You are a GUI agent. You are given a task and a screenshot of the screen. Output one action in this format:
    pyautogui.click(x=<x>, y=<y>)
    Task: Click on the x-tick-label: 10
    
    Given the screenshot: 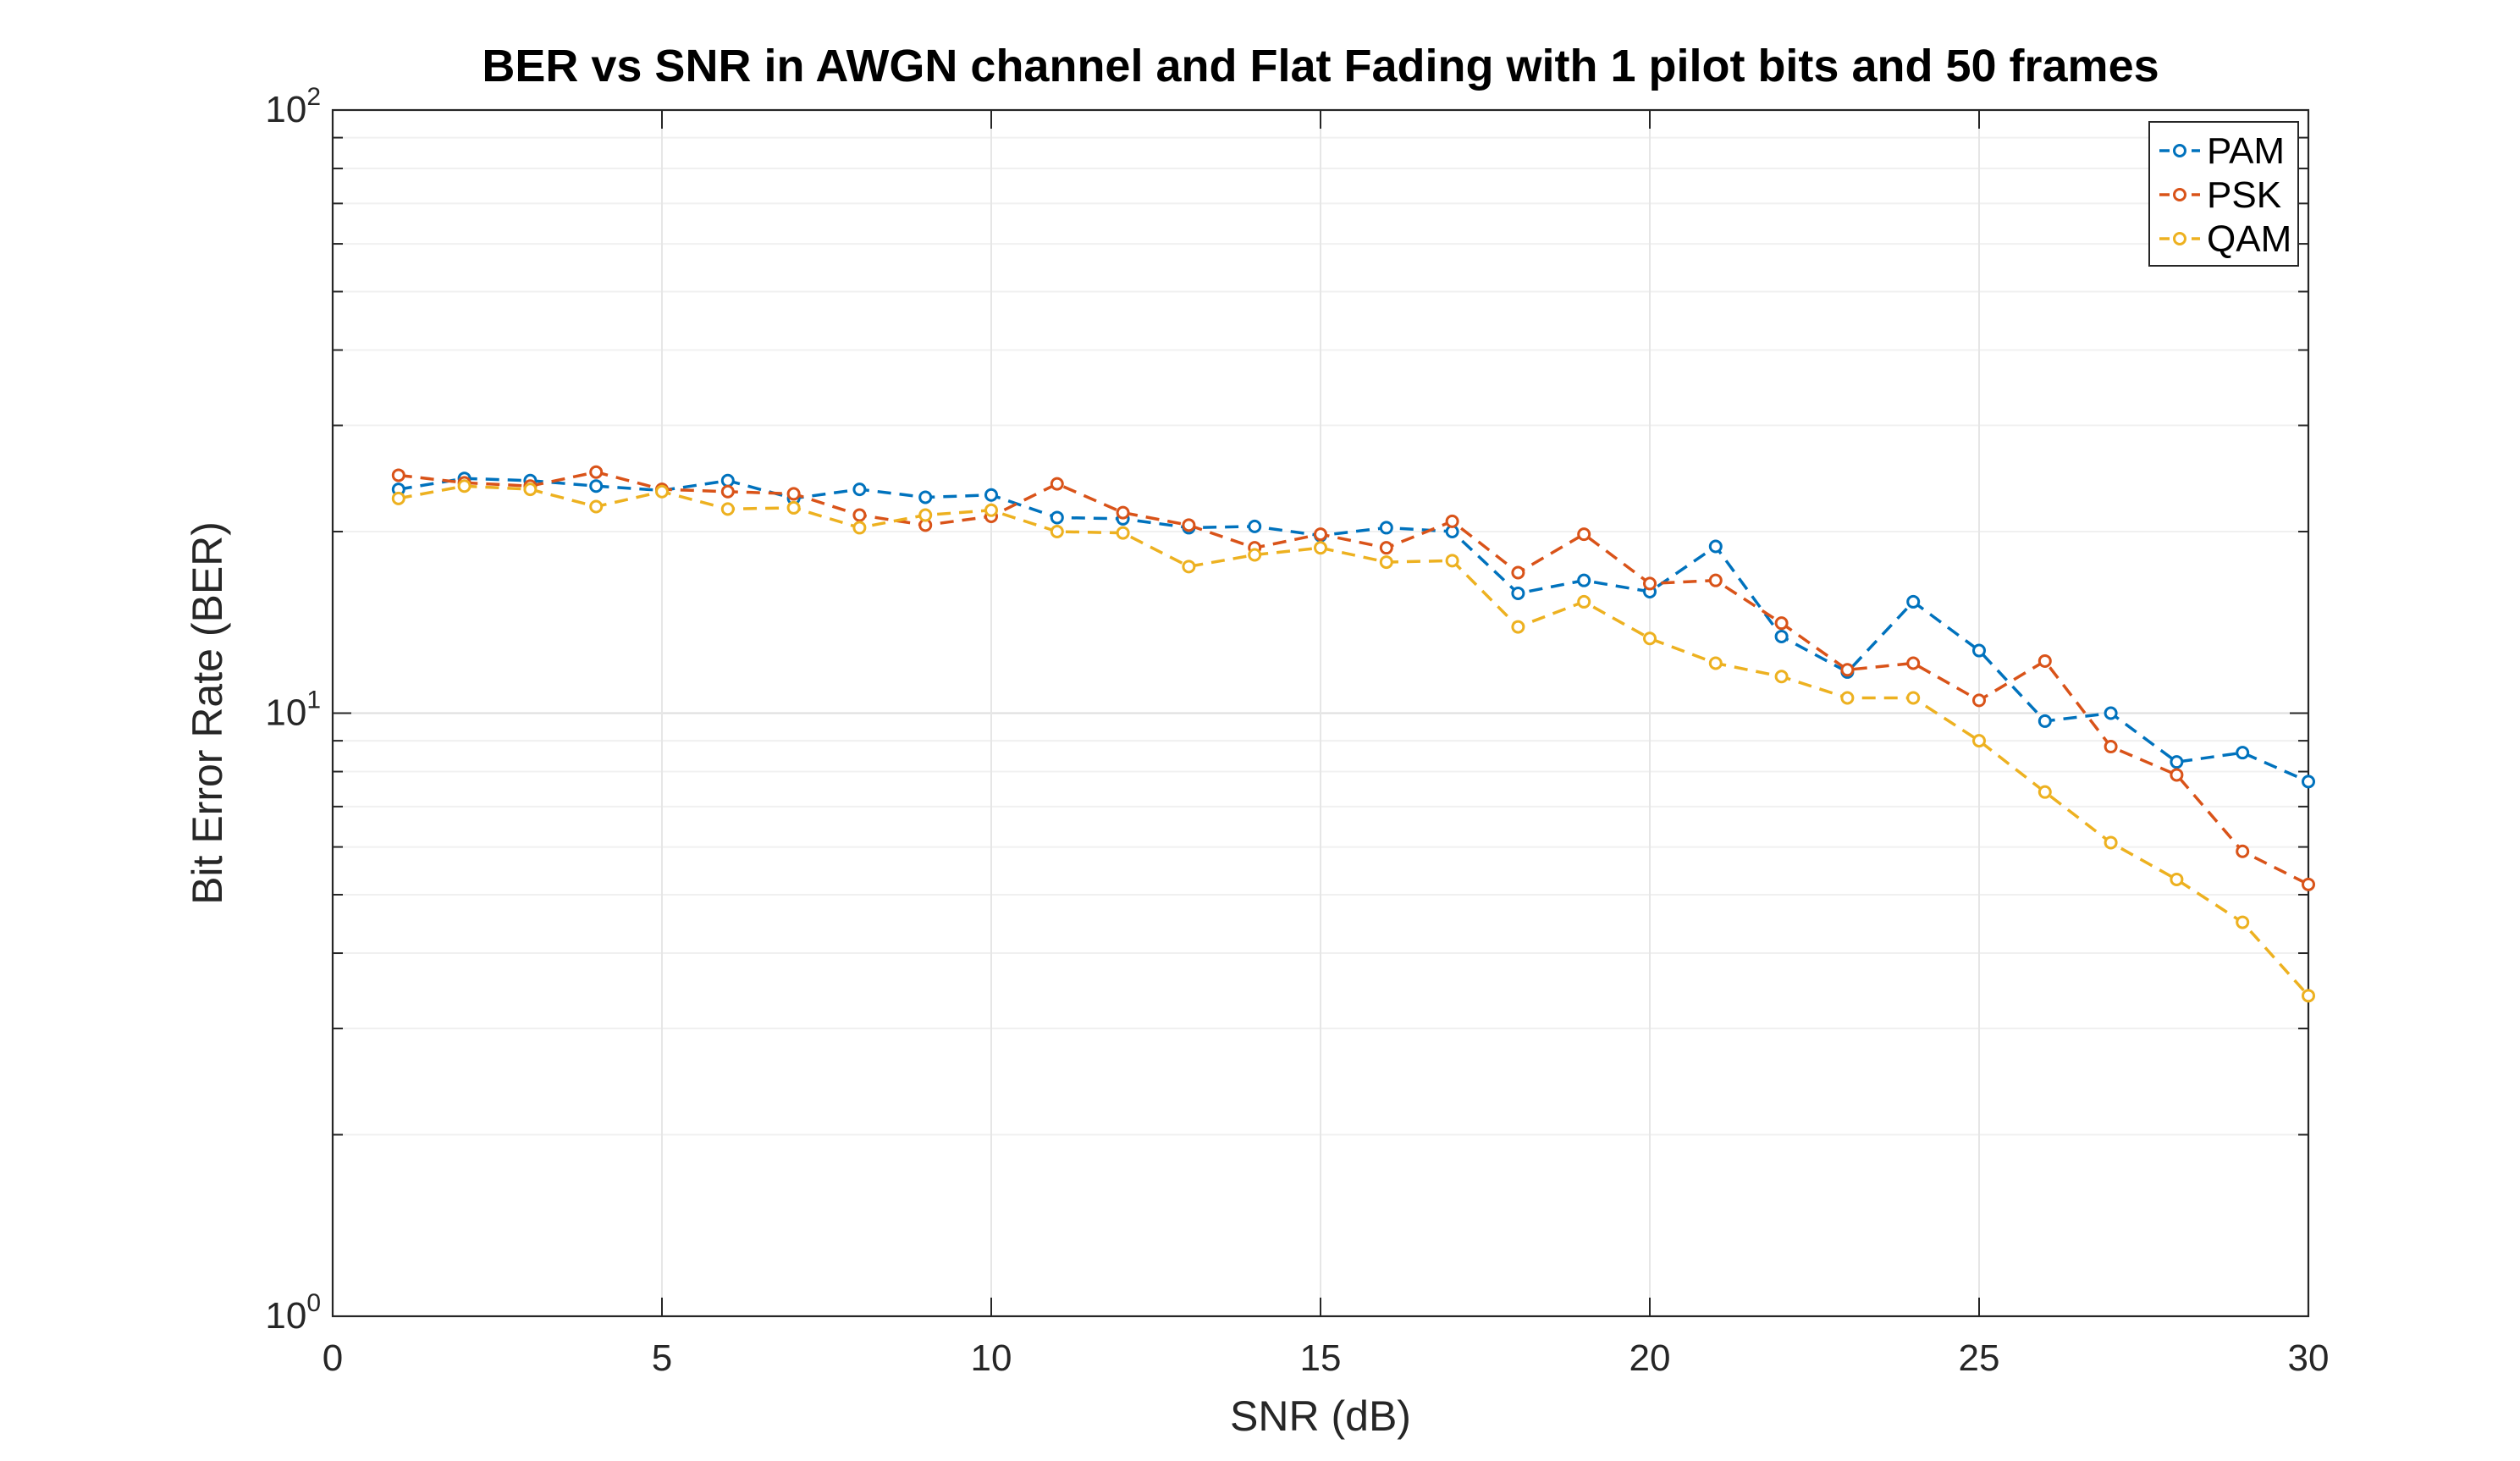 What is the action you would take?
    pyautogui.click(x=991, y=1358)
    